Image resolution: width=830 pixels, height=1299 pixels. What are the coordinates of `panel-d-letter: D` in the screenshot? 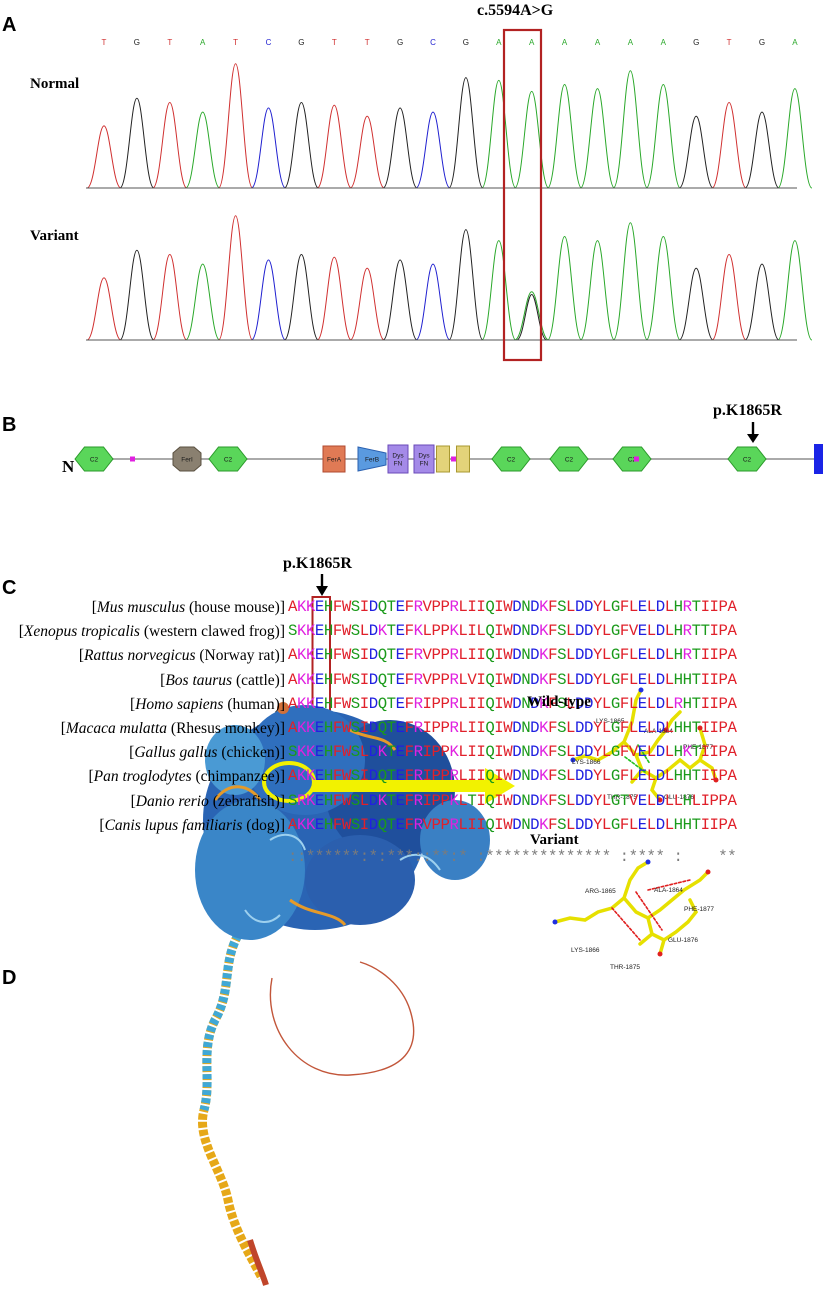 It's located at (9, 978).